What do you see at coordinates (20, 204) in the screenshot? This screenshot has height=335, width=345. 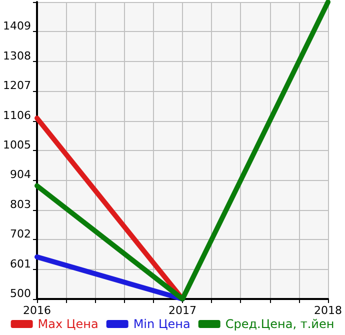 I see `y-tick-label: 803` at bounding box center [20, 204].